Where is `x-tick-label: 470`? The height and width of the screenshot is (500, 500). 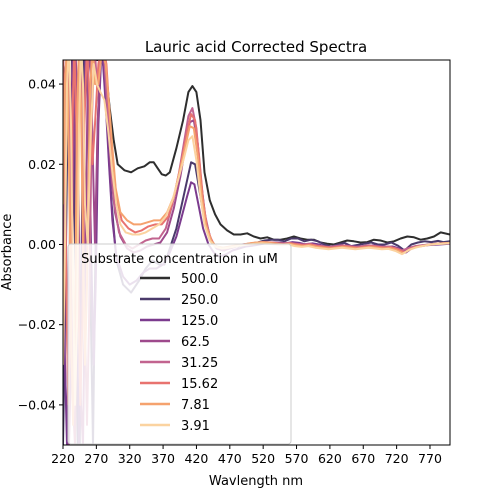 x-tick-label: 470 is located at coordinates (230, 458).